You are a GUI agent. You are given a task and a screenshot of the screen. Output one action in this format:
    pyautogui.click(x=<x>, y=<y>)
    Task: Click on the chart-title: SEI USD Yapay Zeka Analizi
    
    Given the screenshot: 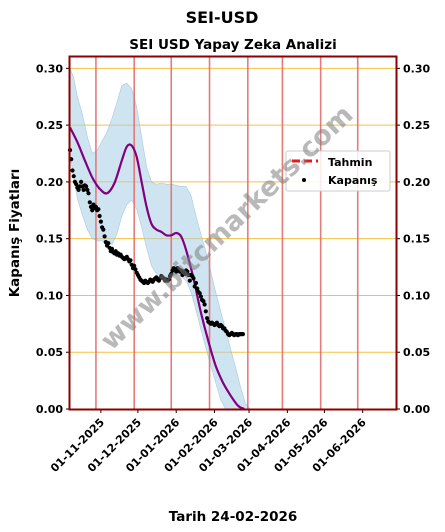 What is the action you would take?
    pyautogui.click(x=232, y=45)
    